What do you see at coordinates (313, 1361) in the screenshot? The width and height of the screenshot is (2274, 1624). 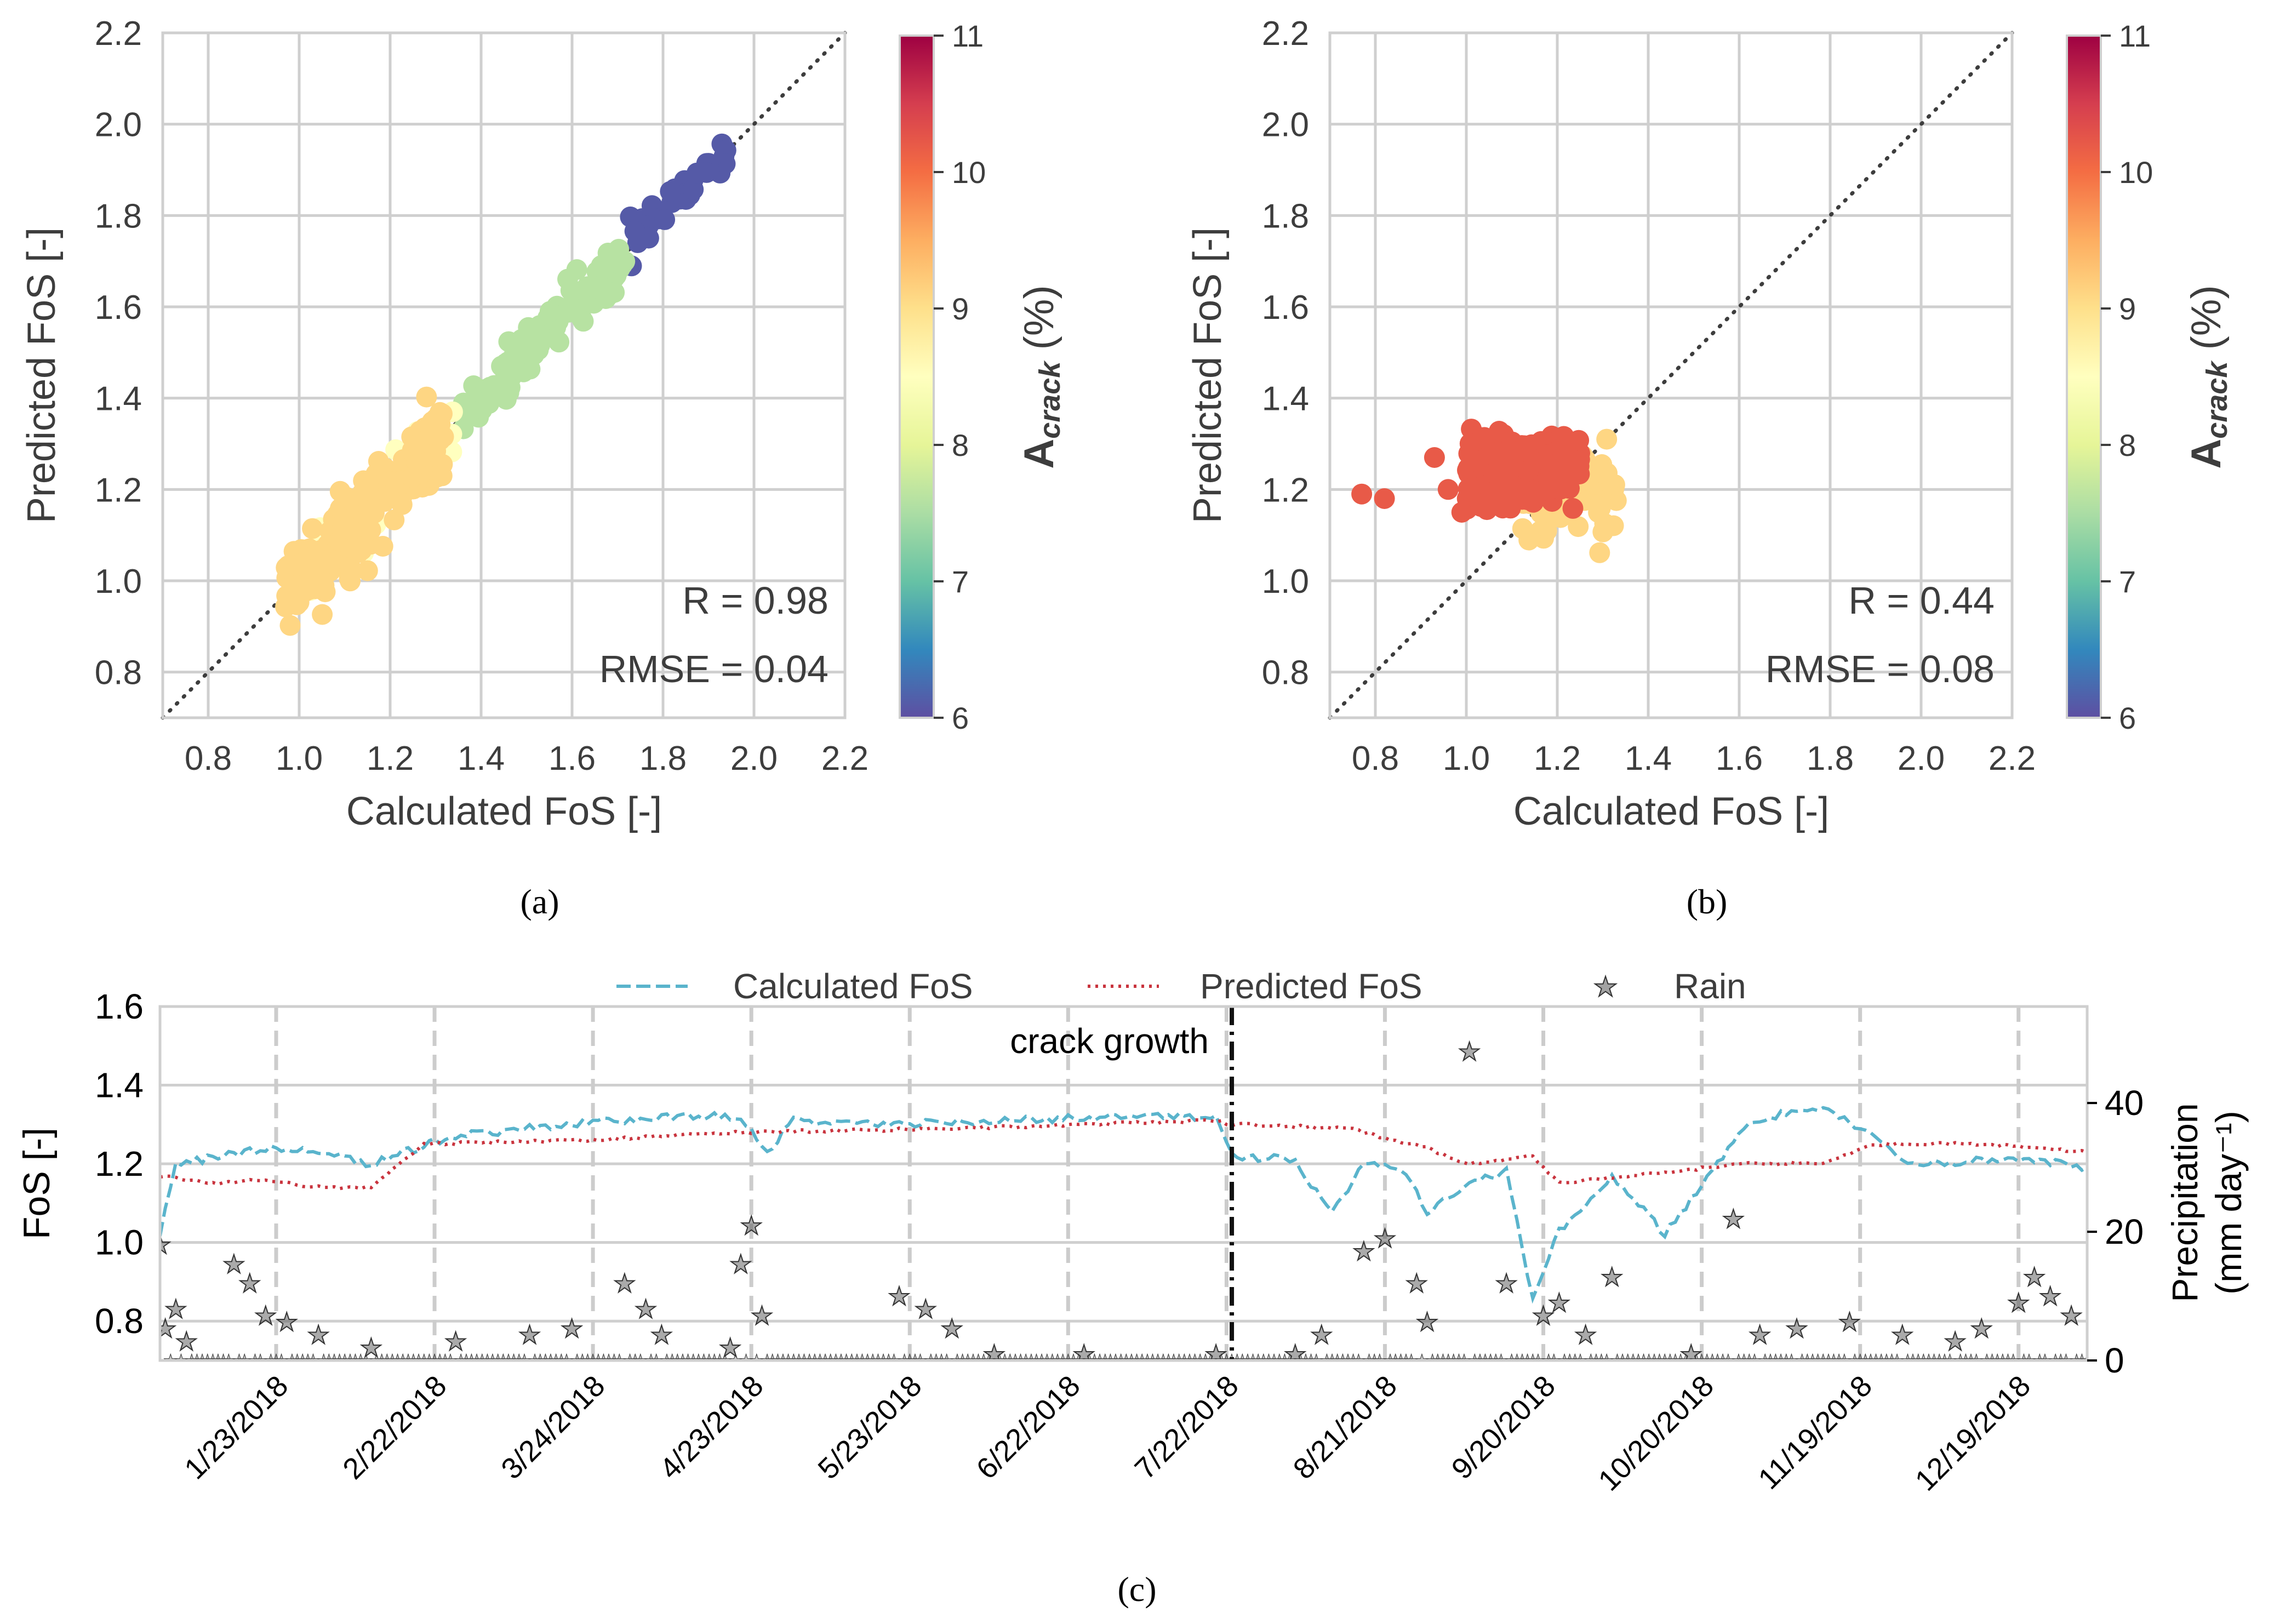 I see `rain-star-29: ★` at bounding box center [313, 1361].